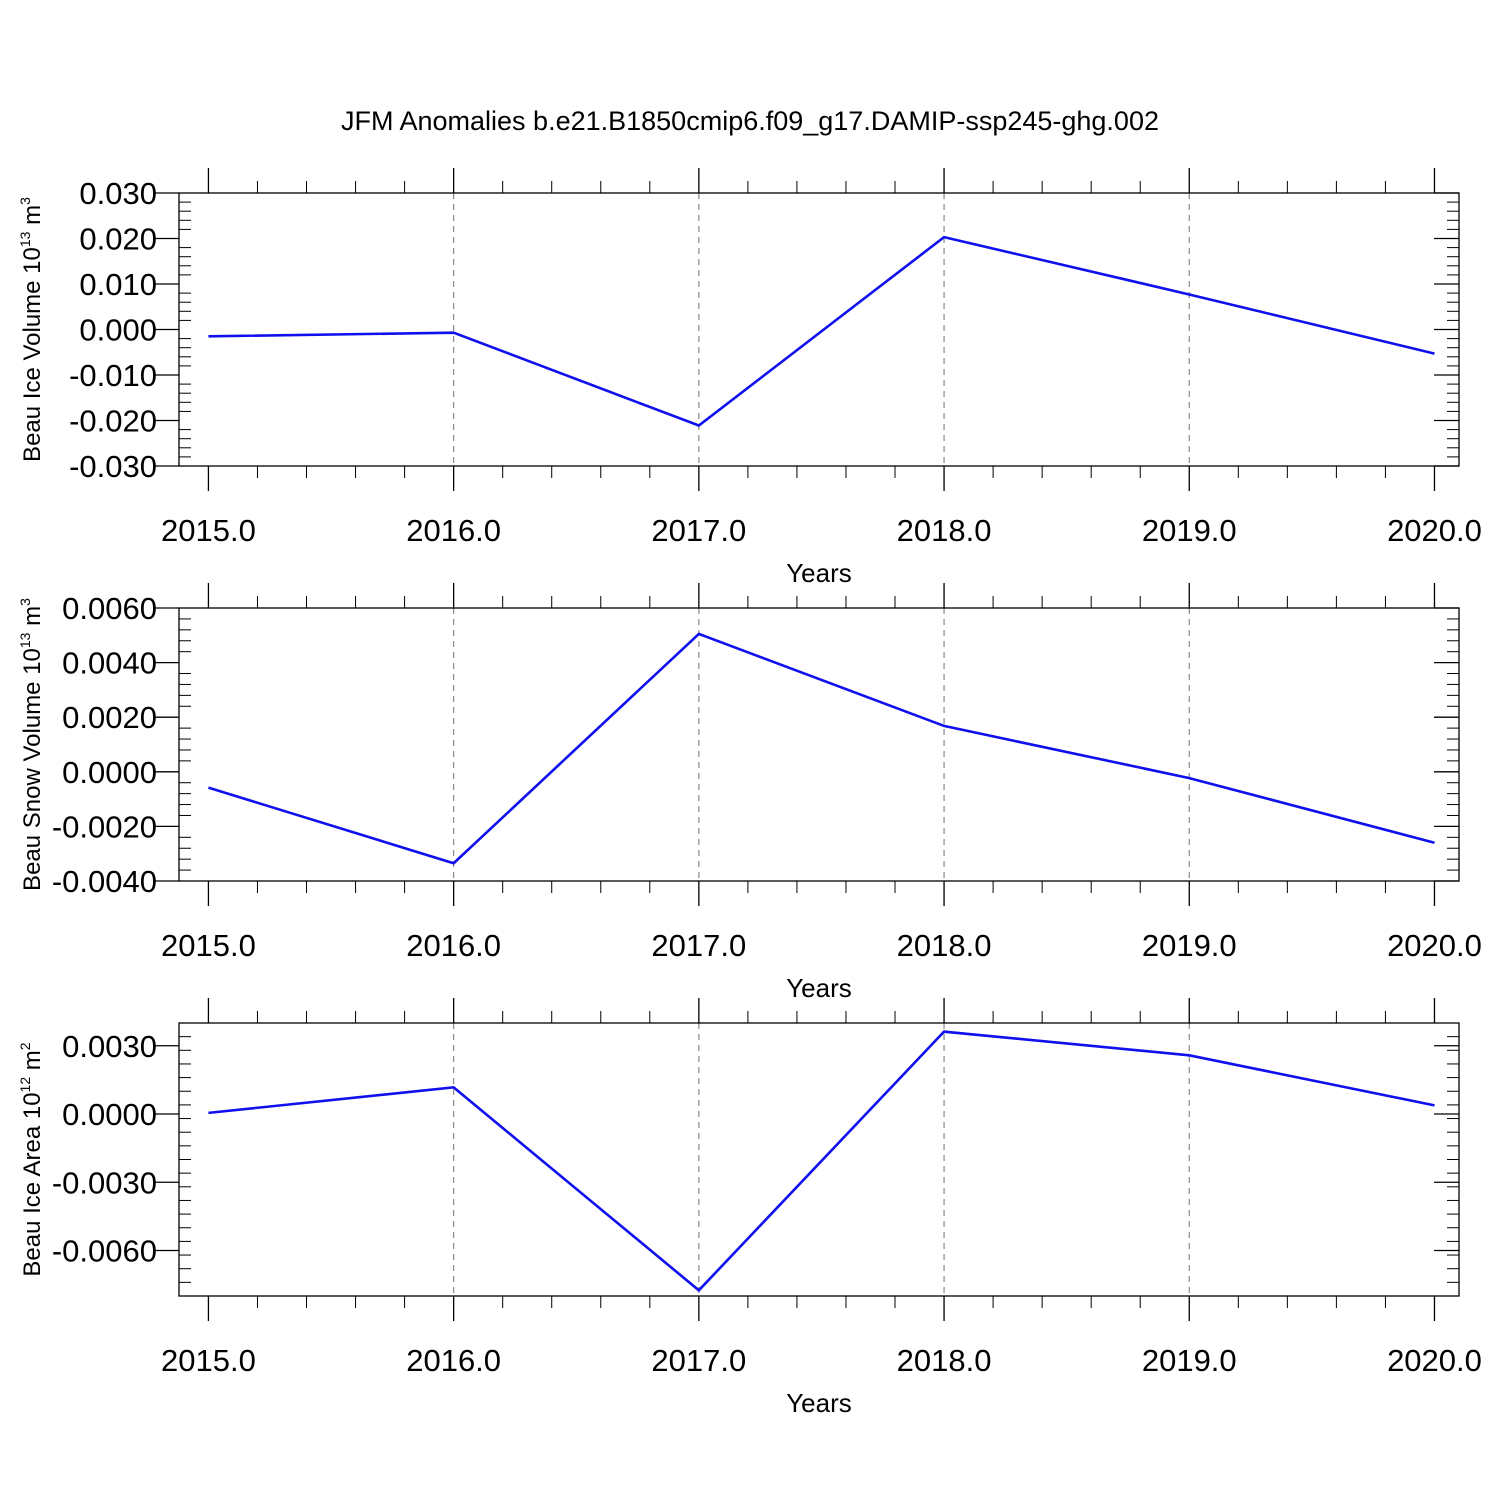  What do you see at coordinates (113, 466) in the screenshot?
I see `y-tick-label: -0.030` at bounding box center [113, 466].